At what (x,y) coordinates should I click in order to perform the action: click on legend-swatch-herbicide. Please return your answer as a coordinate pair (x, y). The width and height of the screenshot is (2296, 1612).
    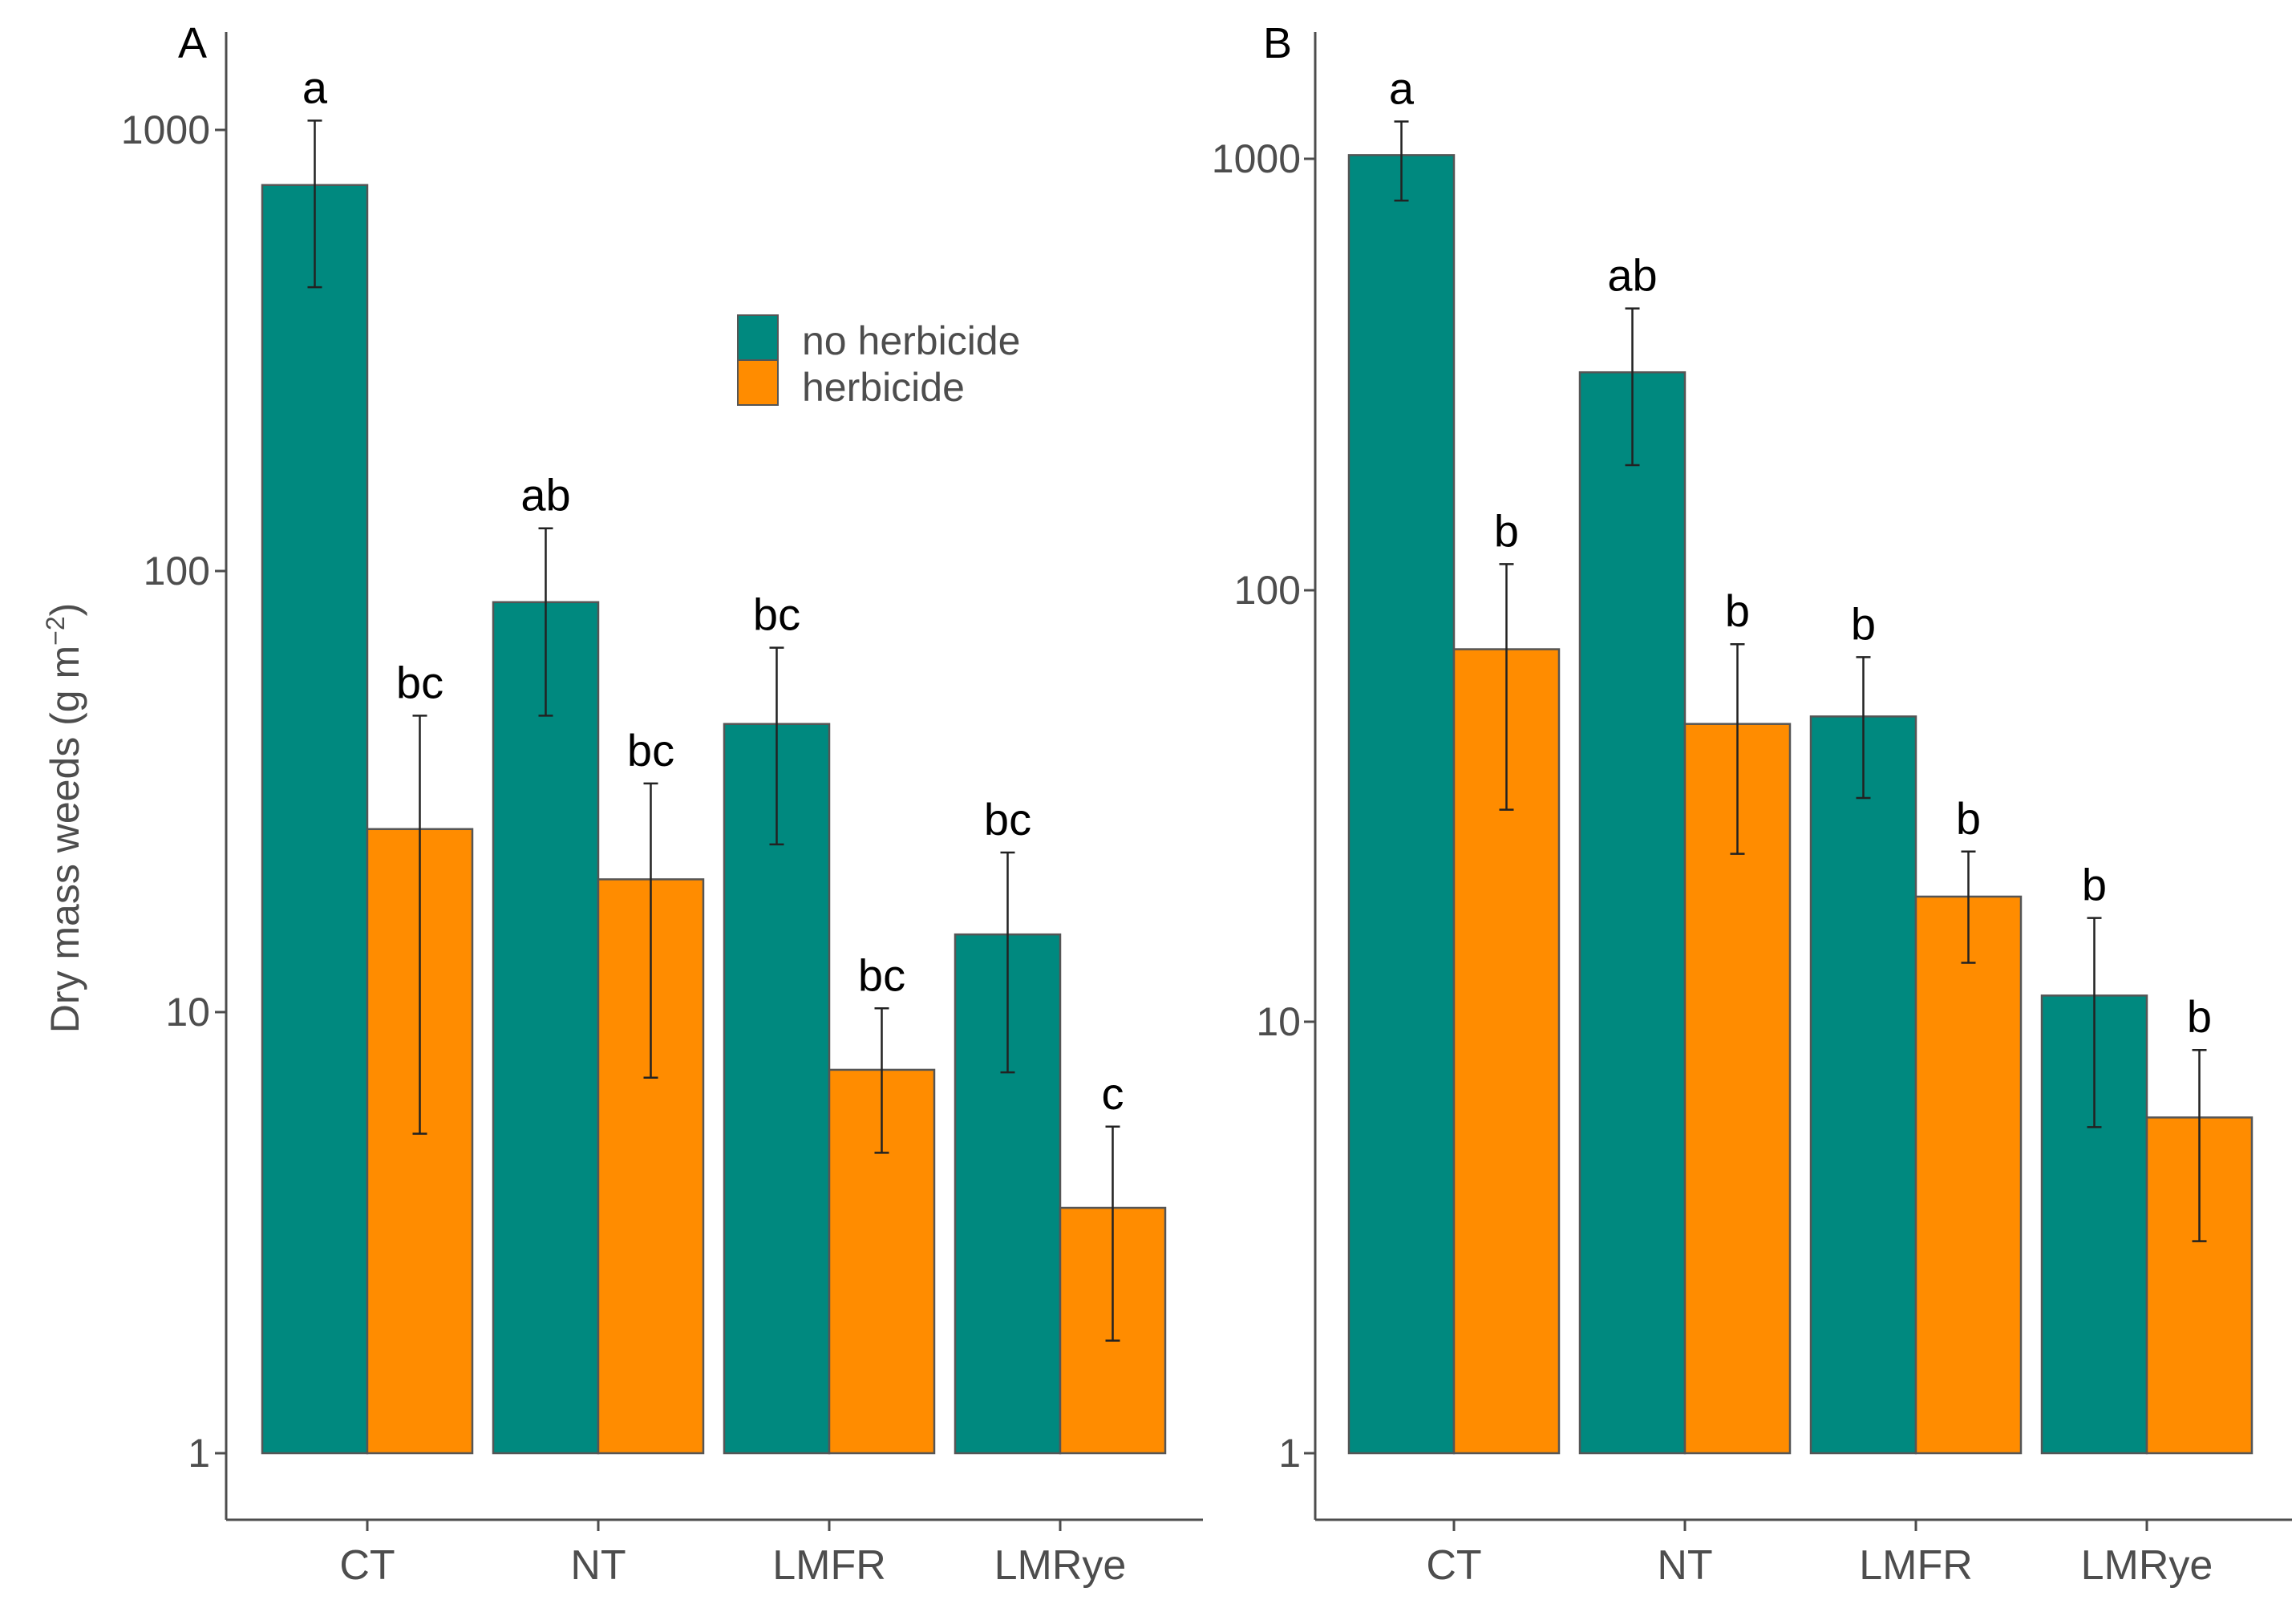
    Looking at the image, I should click on (758, 382).